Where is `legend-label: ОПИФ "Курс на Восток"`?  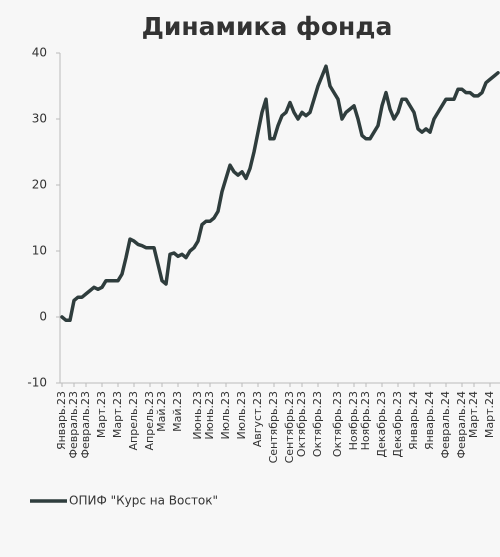
legend-label: ОПИФ "Курс на Восток" is located at coordinates (143, 501).